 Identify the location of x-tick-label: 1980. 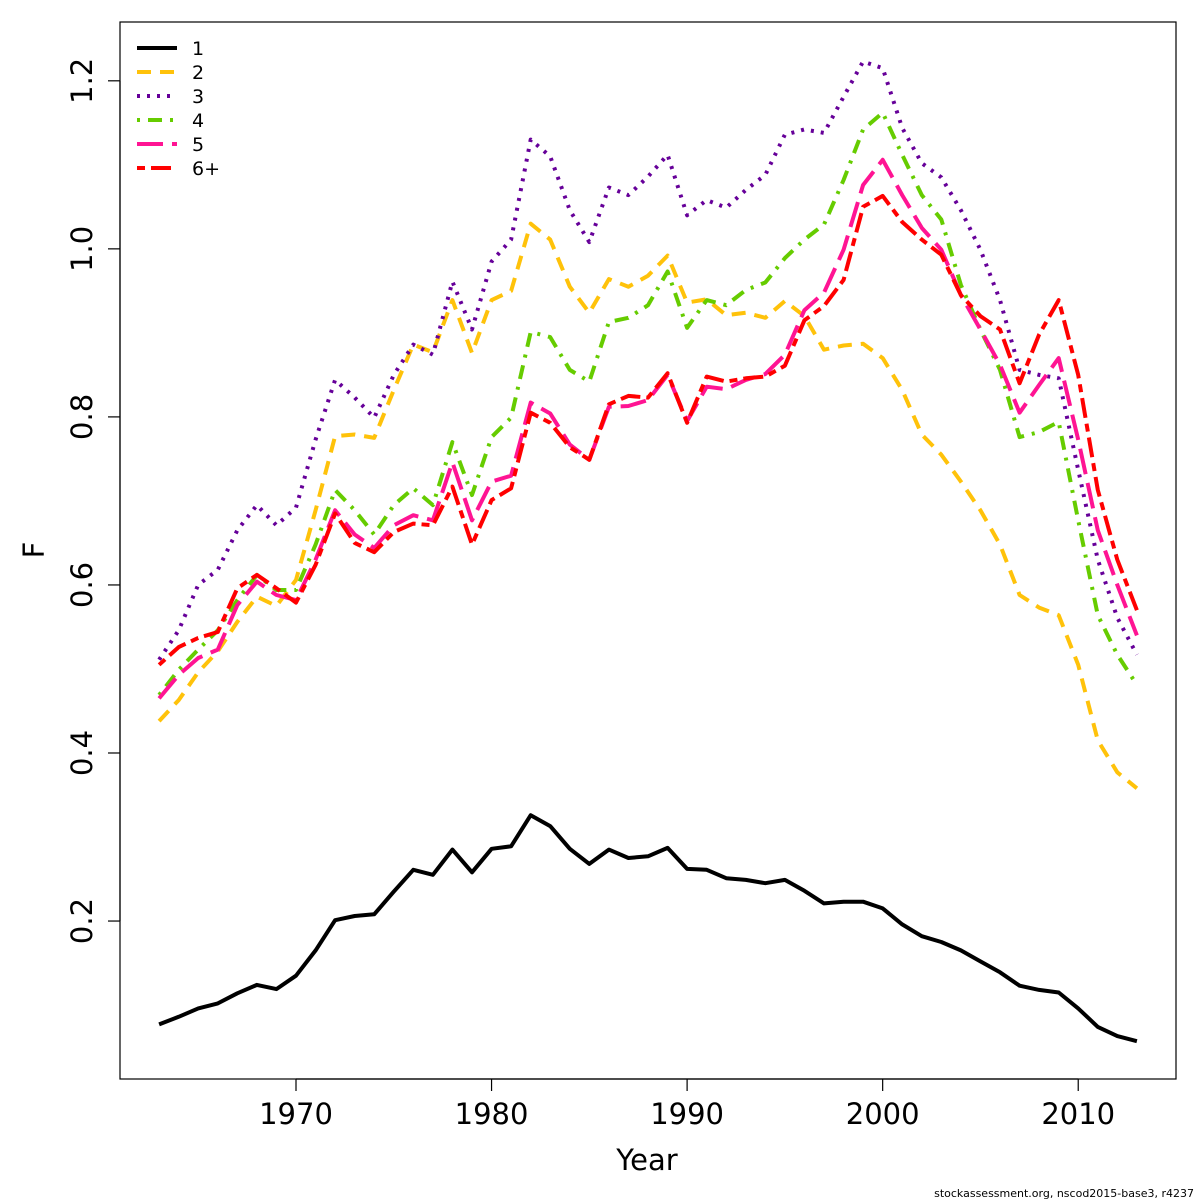
(492, 1114).